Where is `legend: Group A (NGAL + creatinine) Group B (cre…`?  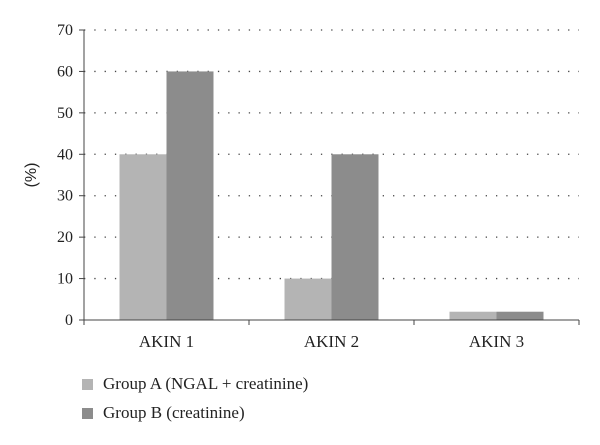
legend: Group A (NGAL + creatinine) Group B (cre… is located at coordinates (195, 401).